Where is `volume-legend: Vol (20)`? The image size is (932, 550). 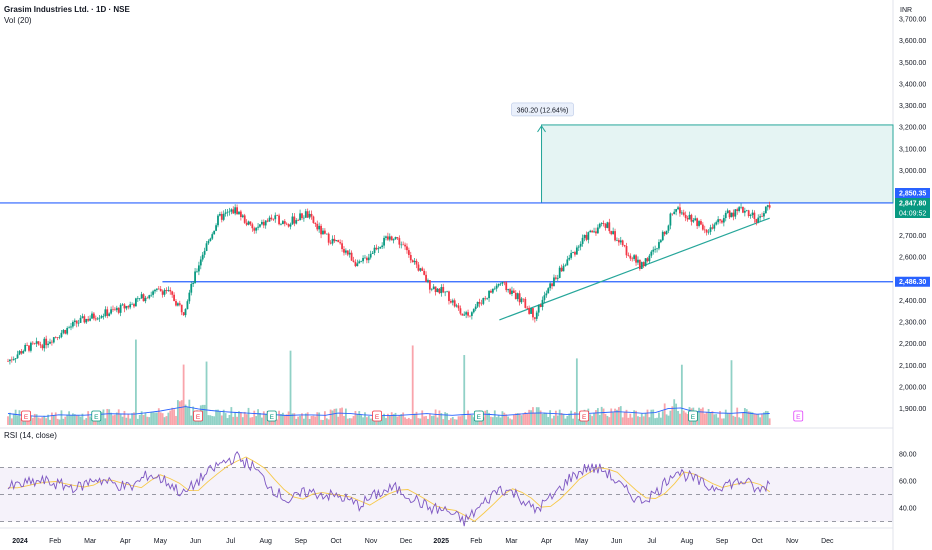
volume-legend: Vol (20) is located at coordinates (18, 20).